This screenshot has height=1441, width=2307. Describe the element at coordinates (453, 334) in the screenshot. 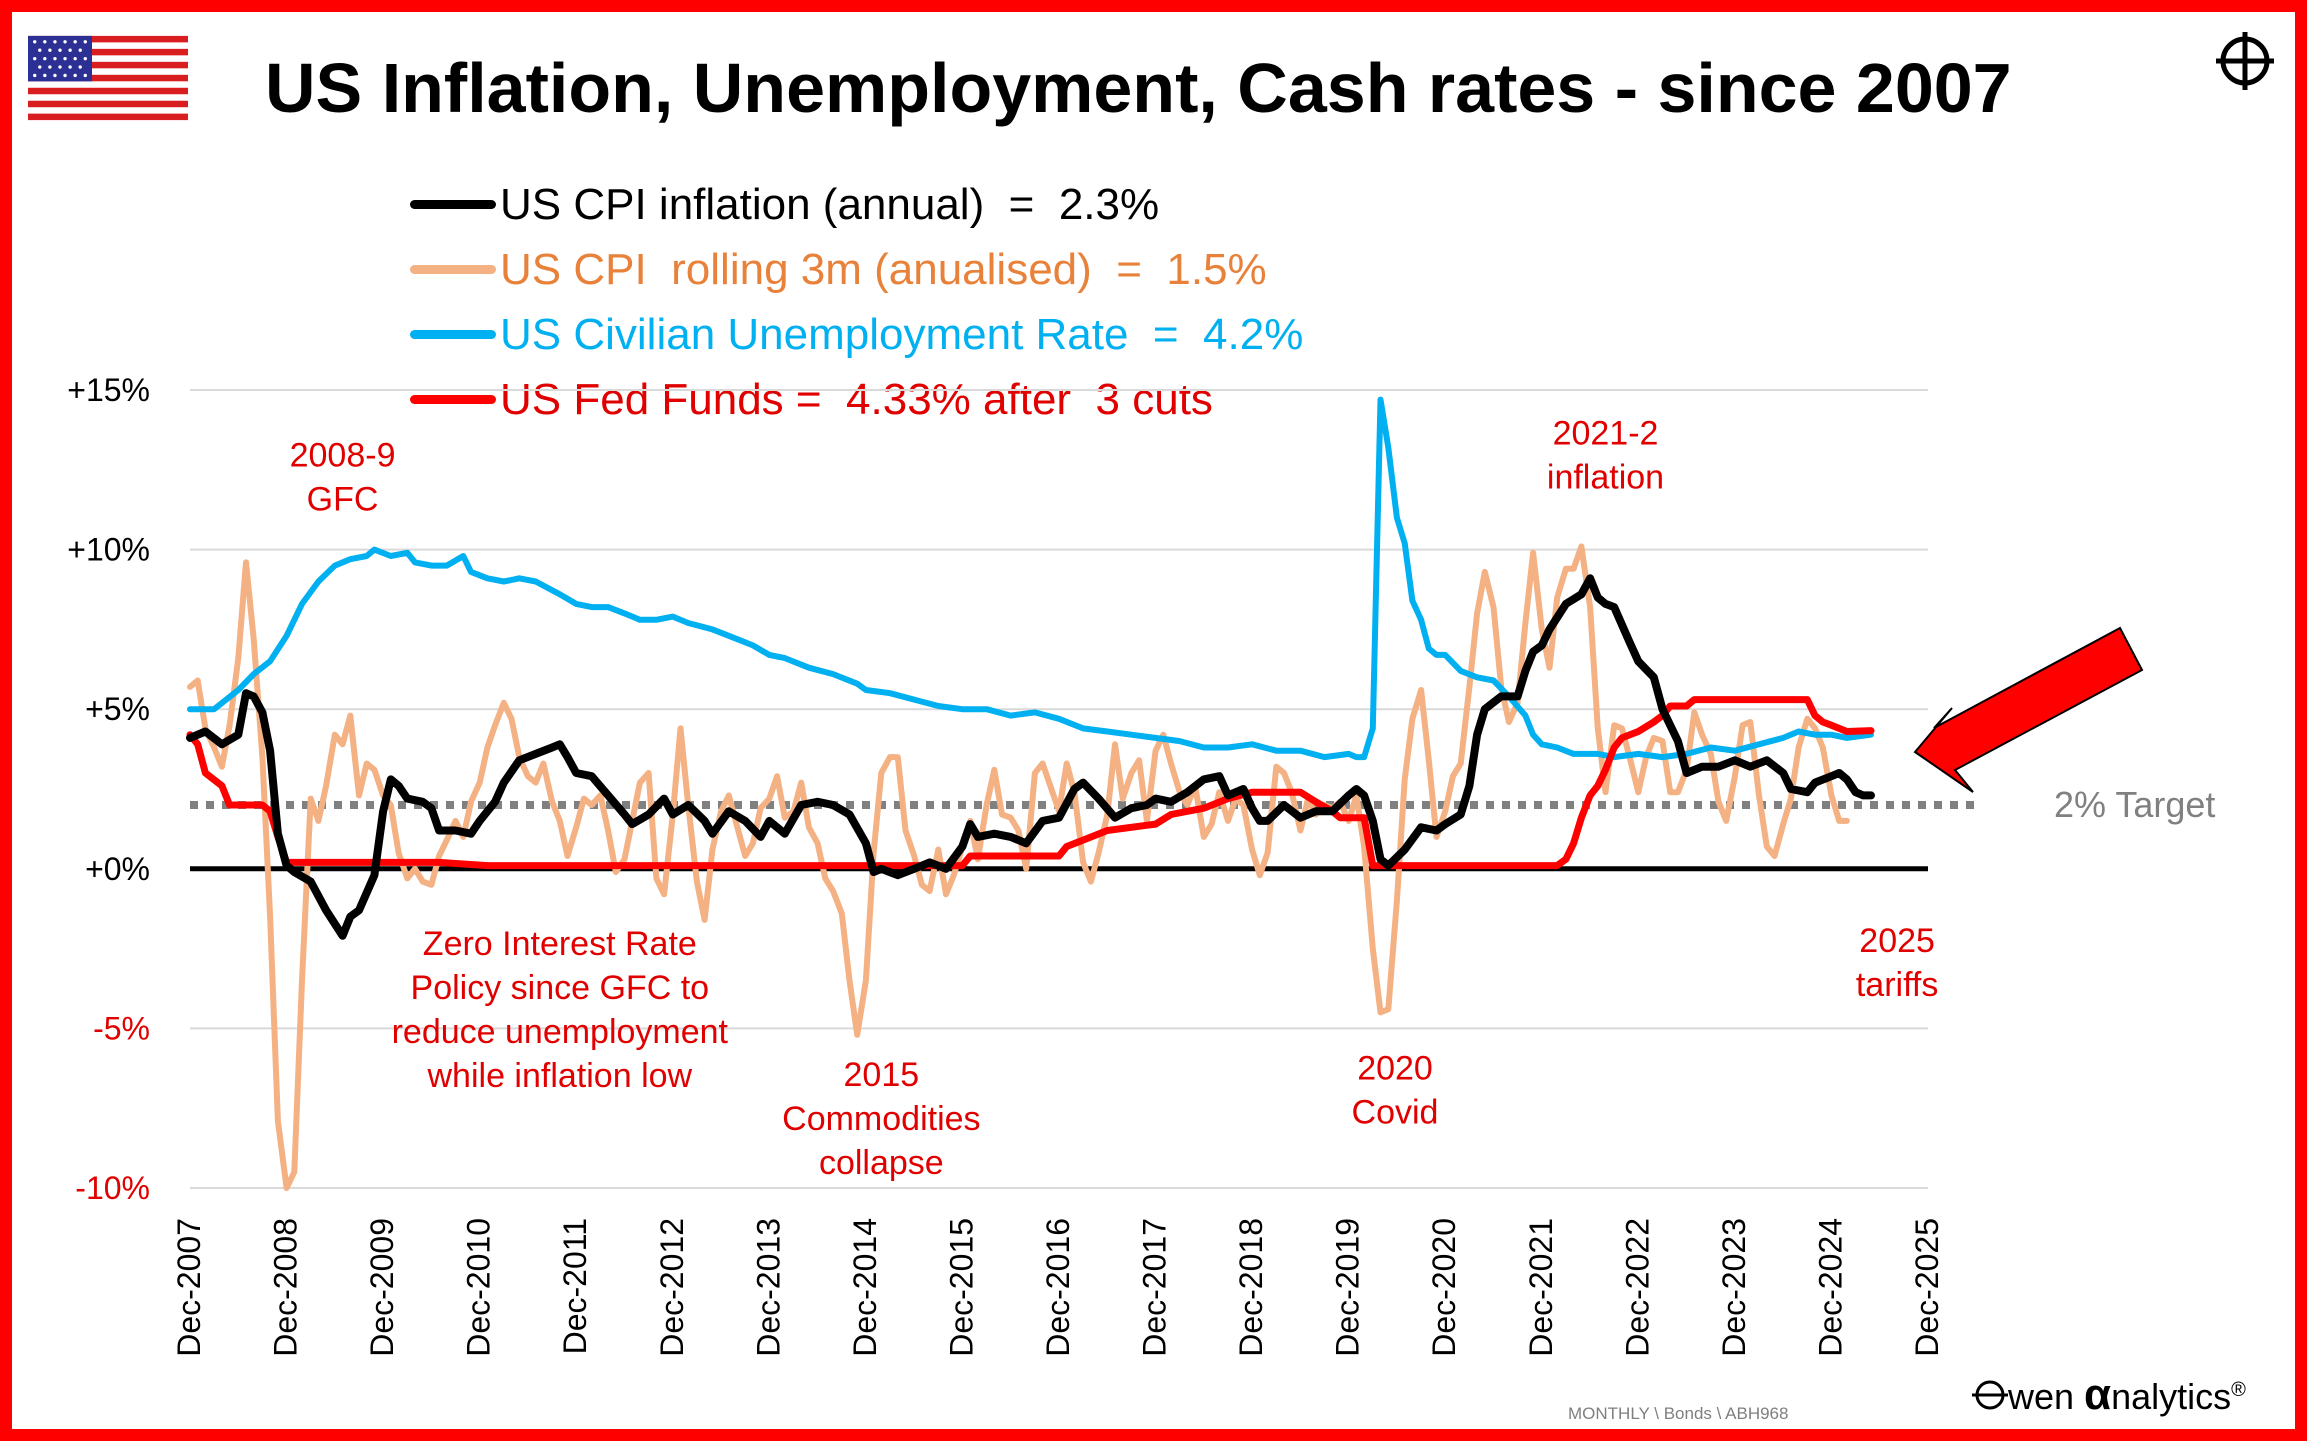

I see `legend-swatch-unemployment` at that location.